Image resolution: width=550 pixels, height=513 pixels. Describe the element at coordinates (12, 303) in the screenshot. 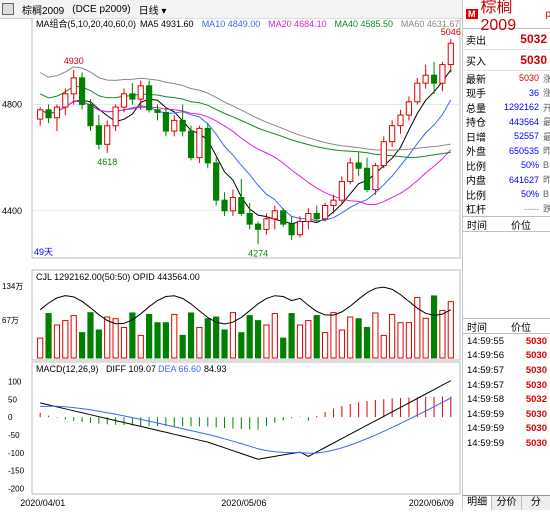

I see `volume-axis: 134万 67万` at that location.